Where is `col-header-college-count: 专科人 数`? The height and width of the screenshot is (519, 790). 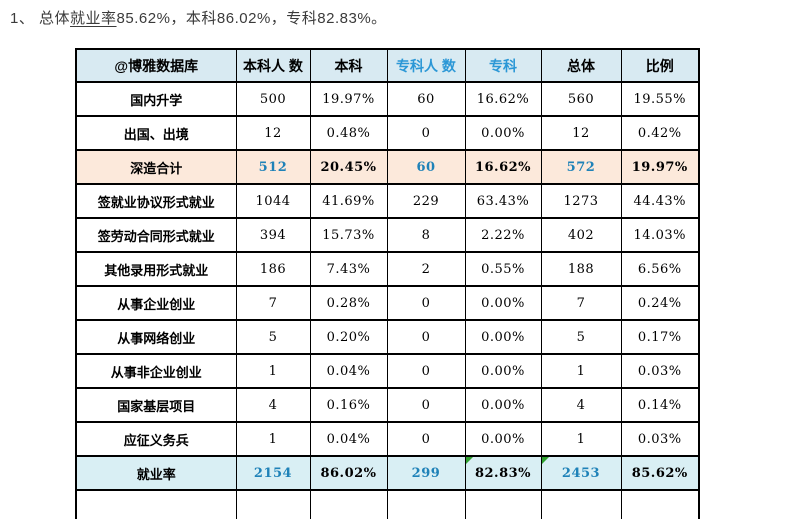 col-header-college-count: 专科人 数 is located at coordinates (426, 65).